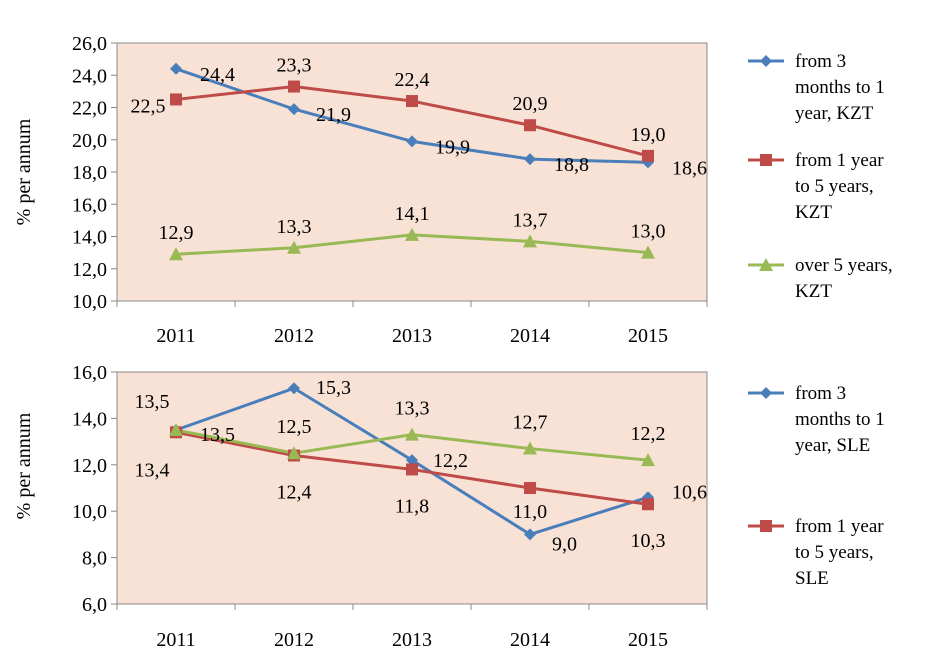 This screenshot has width=948, height=664. Describe the element at coordinates (530, 423) in the screenshot. I see `data-label: 12,7` at that location.